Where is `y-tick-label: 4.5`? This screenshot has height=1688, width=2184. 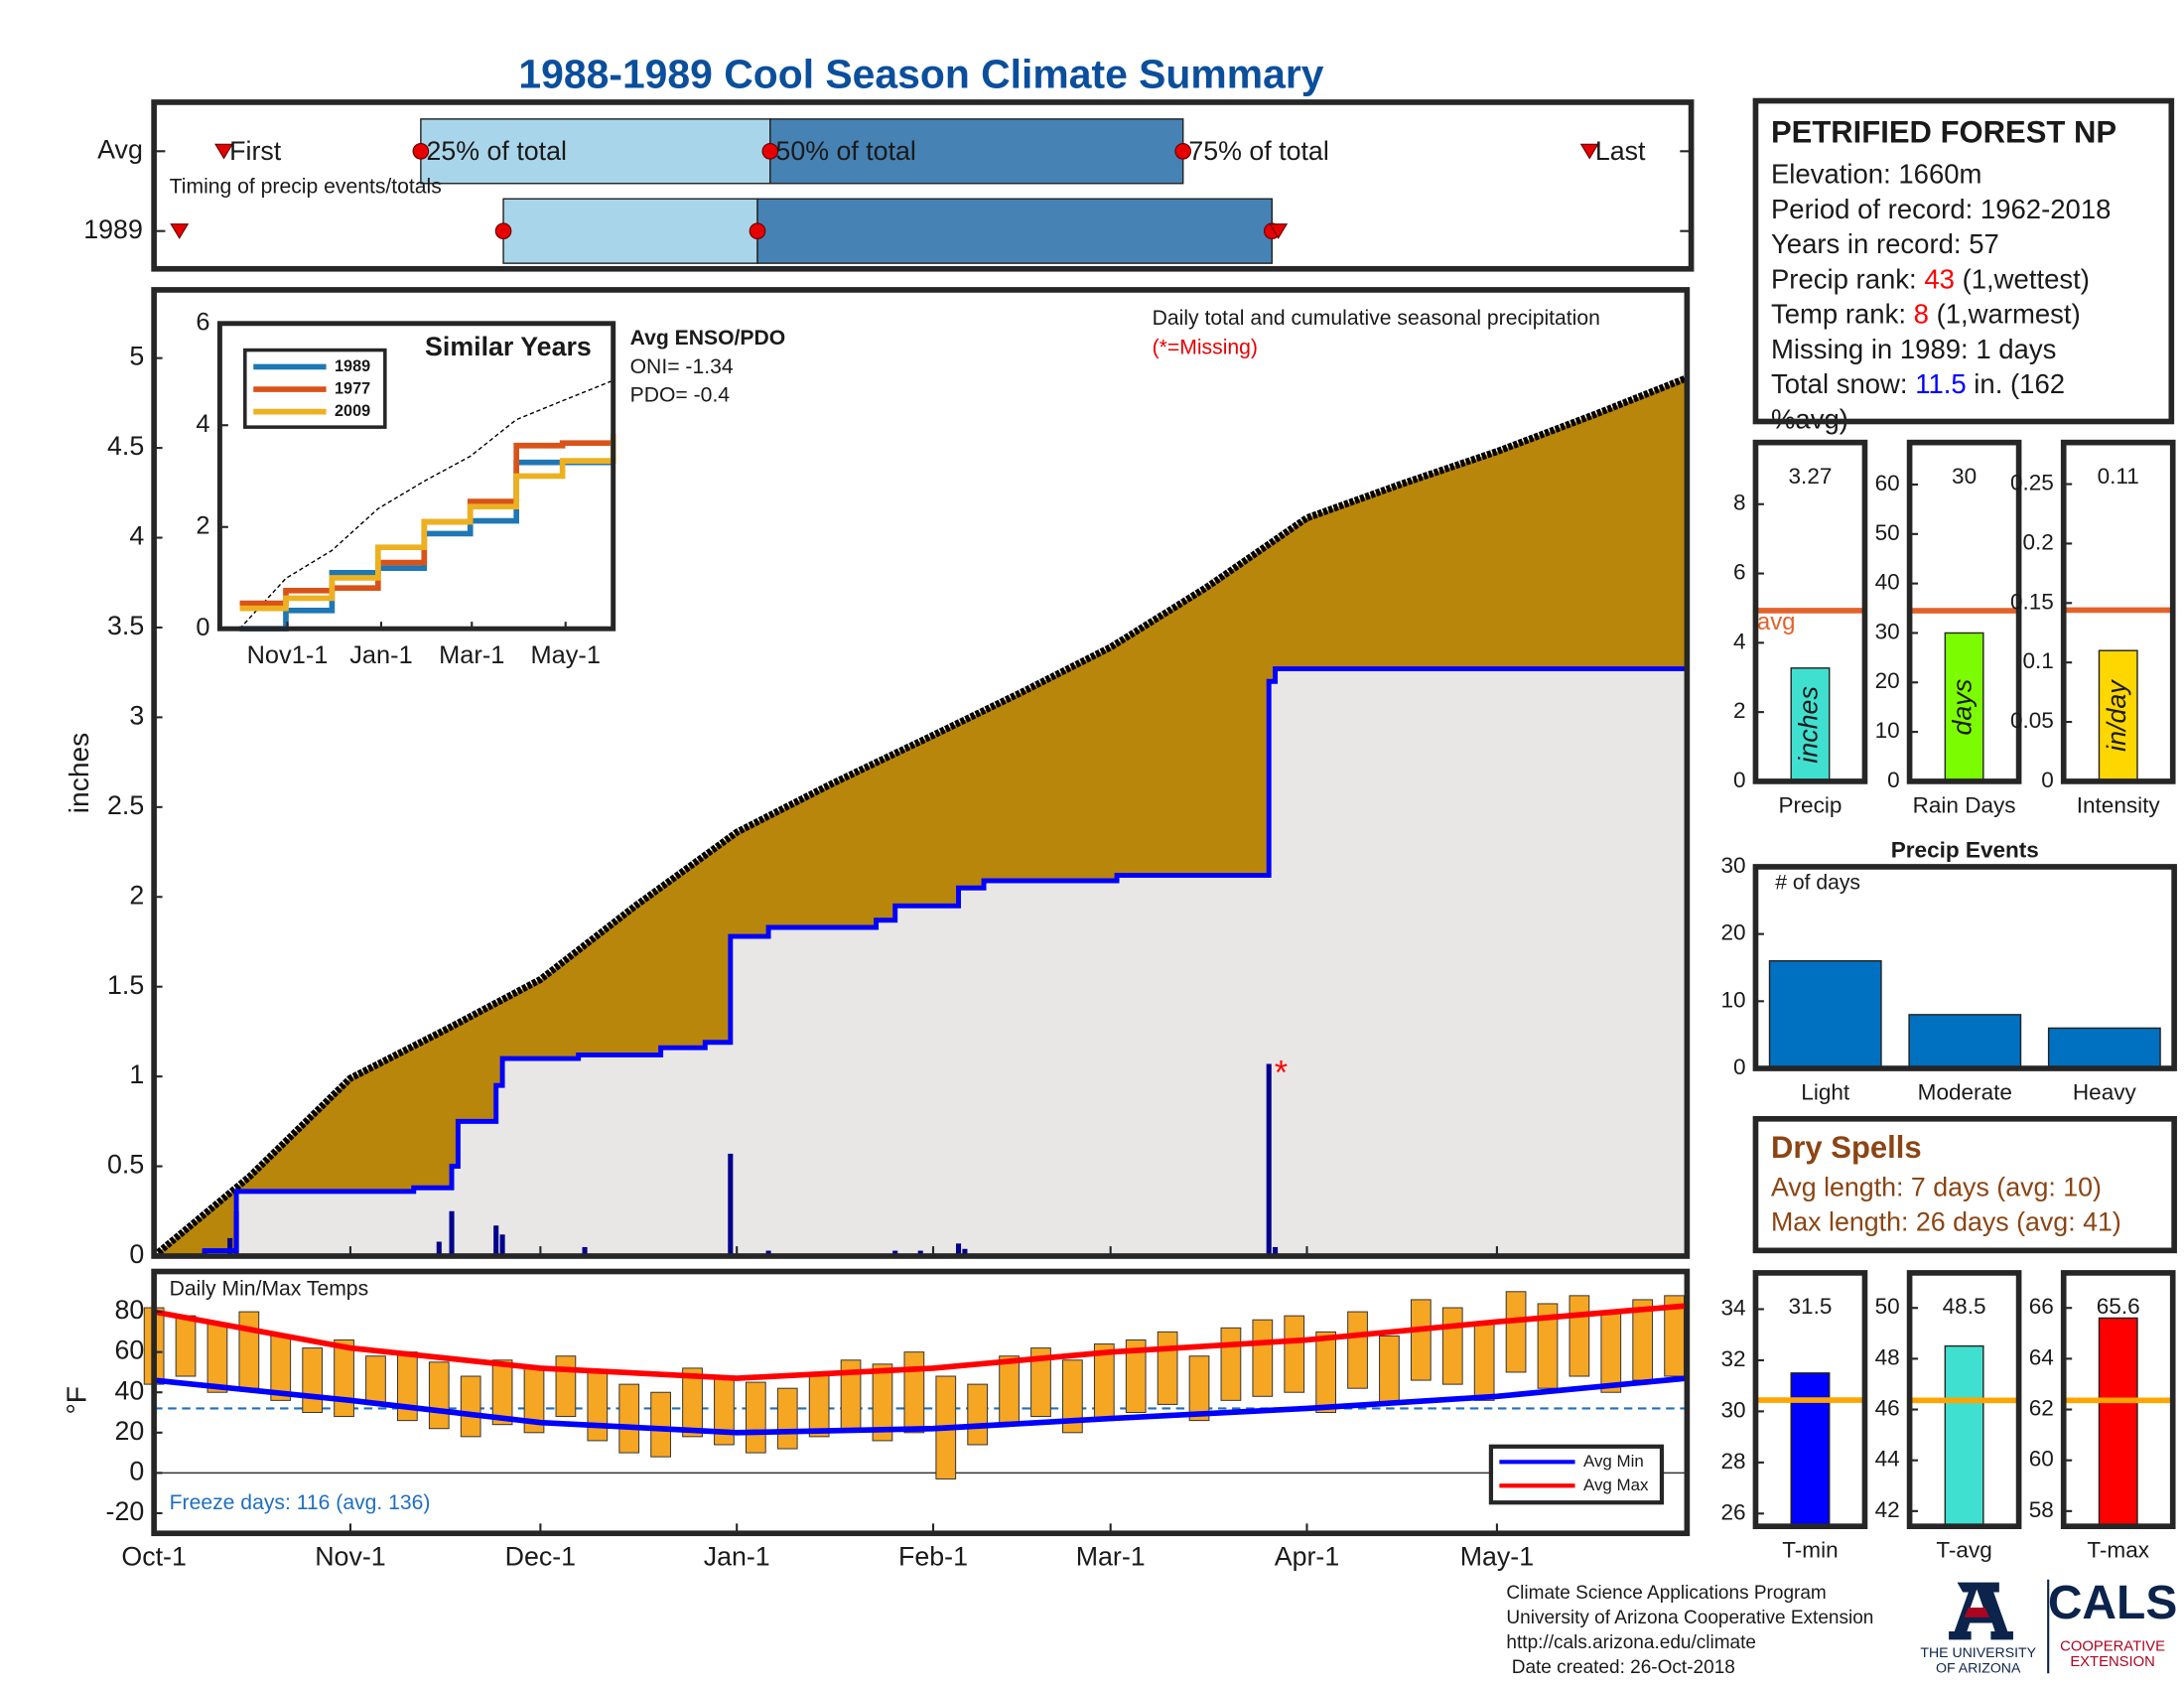
y-tick-label: 4.5 is located at coordinates (125, 446).